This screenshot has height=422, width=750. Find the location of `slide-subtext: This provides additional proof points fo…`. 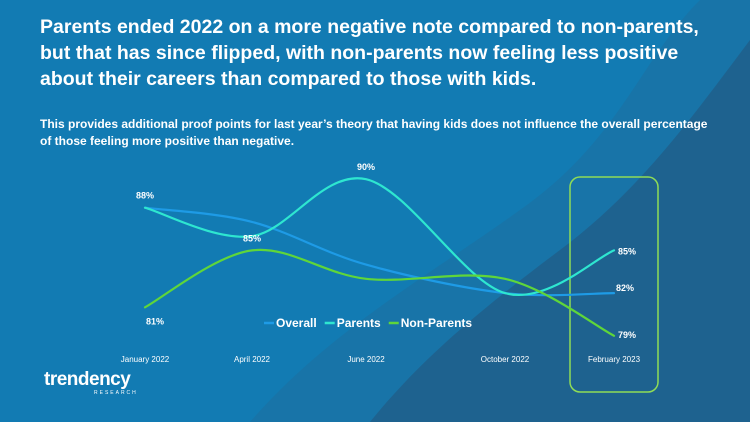

slide-subtext: This provides additional proof points fo… is located at coordinates (374, 132).